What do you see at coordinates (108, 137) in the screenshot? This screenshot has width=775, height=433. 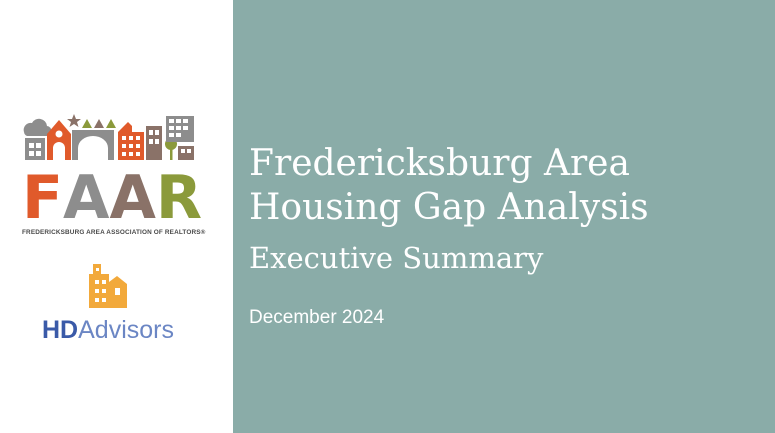 I see `faar-buildings-icon` at bounding box center [108, 137].